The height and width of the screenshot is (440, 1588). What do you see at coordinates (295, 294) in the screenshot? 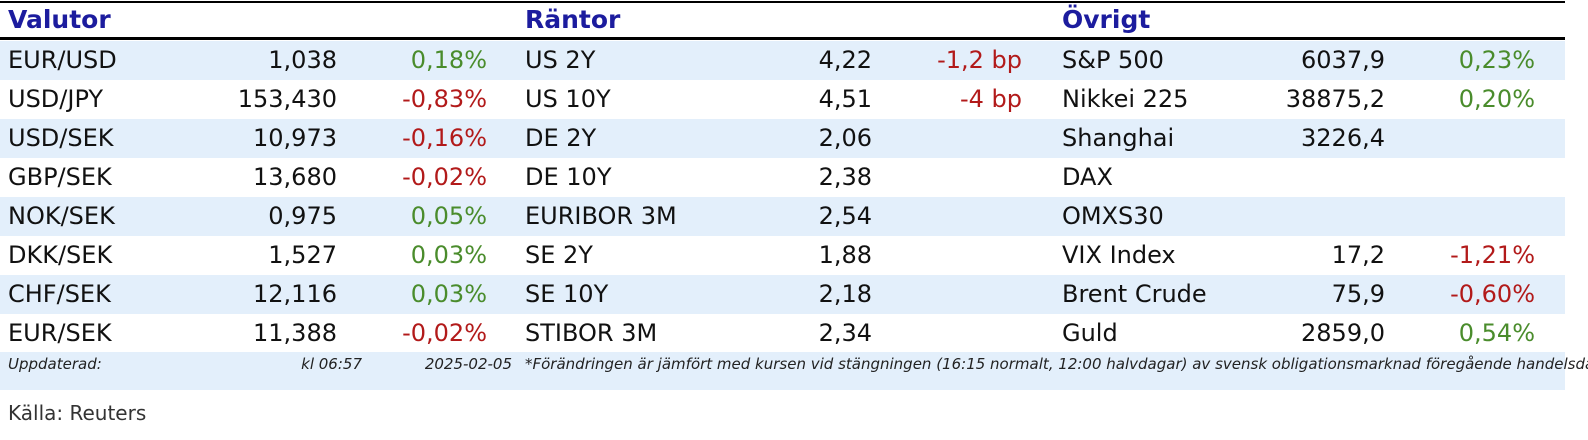
I see `quote: 12,116` at bounding box center [295, 294].